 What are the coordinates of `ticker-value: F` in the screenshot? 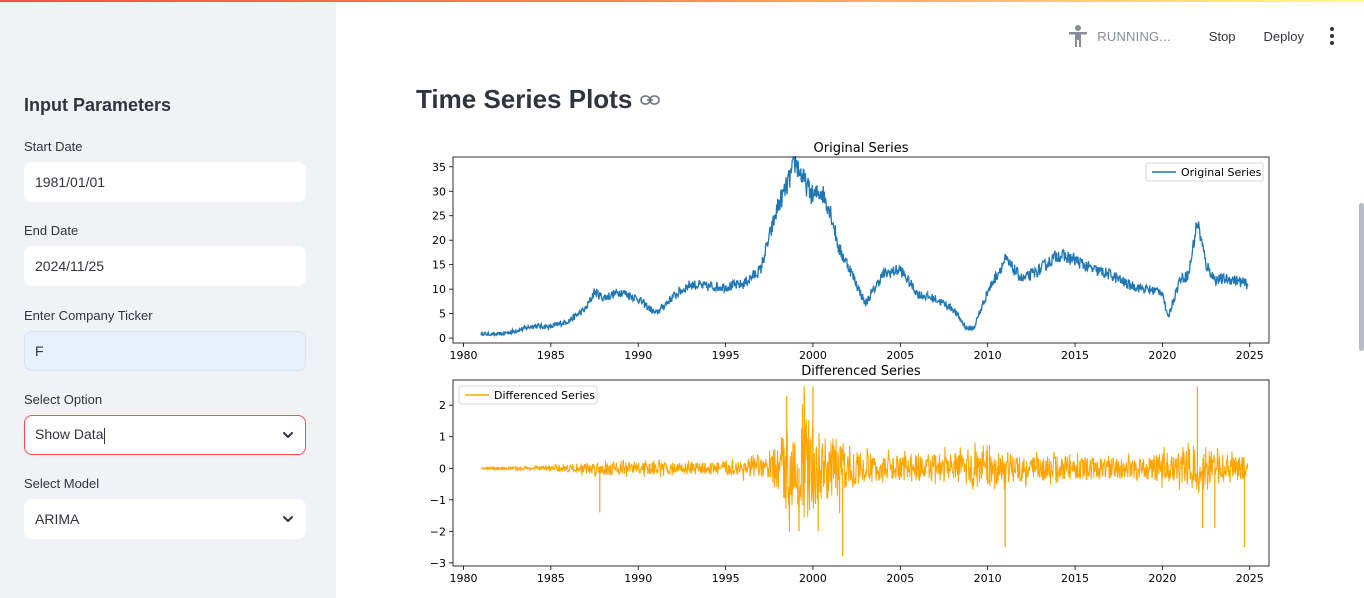 It's located at (39, 351).